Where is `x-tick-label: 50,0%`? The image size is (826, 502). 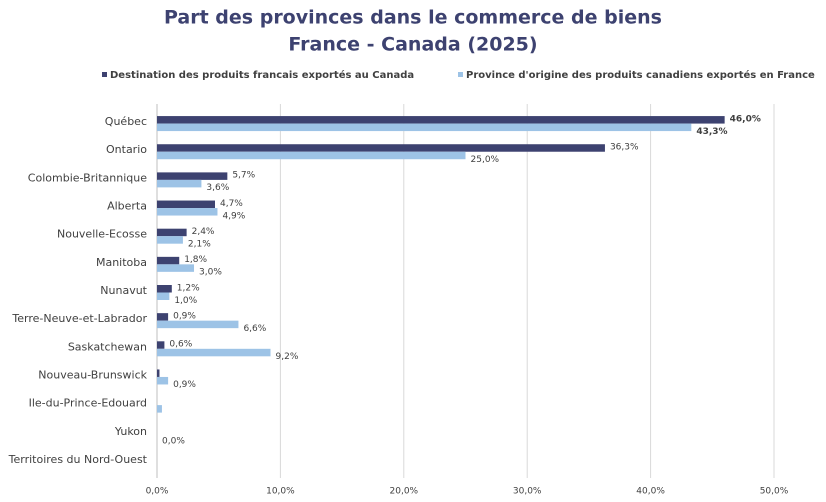 x-tick-label: 50,0% is located at coordinates (774, 492).